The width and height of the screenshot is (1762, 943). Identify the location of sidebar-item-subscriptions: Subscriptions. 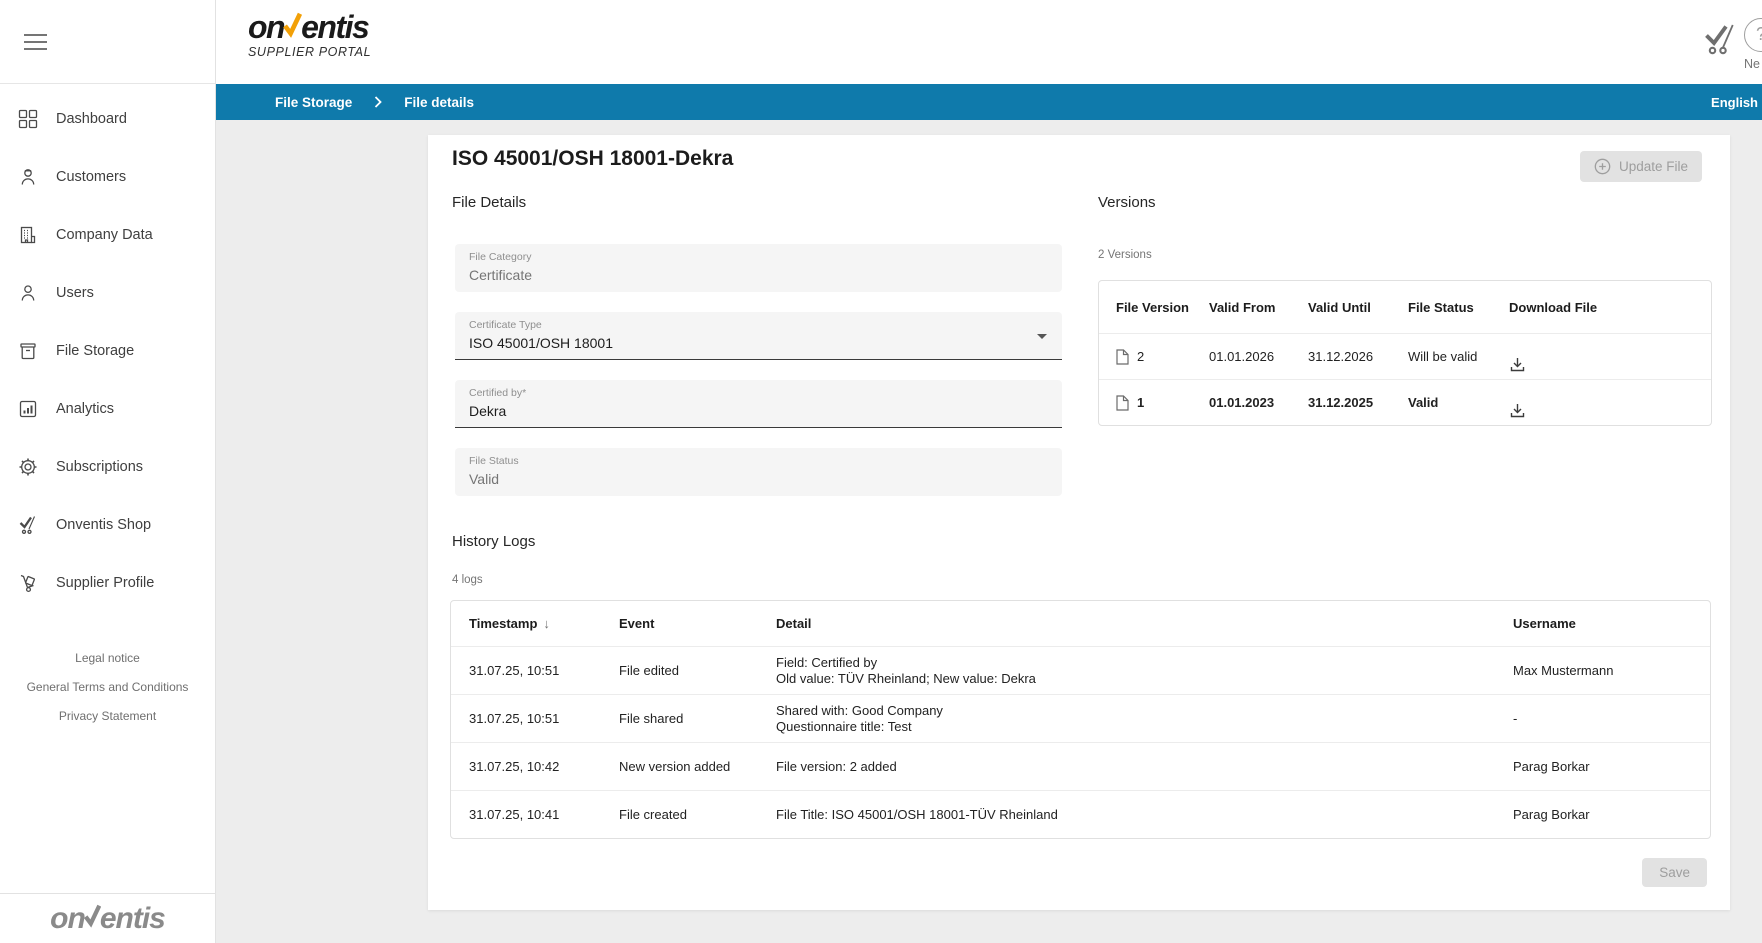
(107, 467).